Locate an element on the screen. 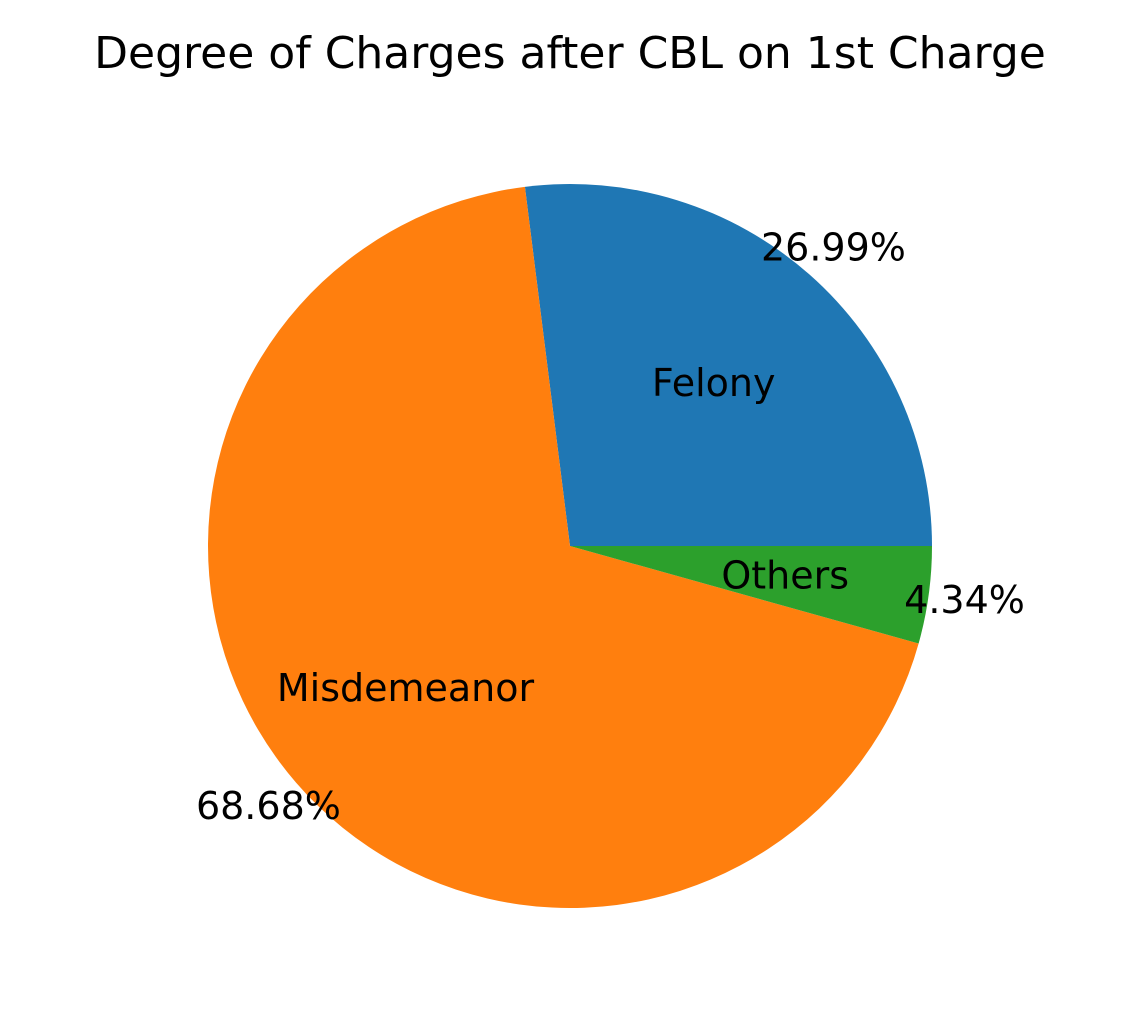  slice-label-felony: Felony is located at coordinates (714, 383).